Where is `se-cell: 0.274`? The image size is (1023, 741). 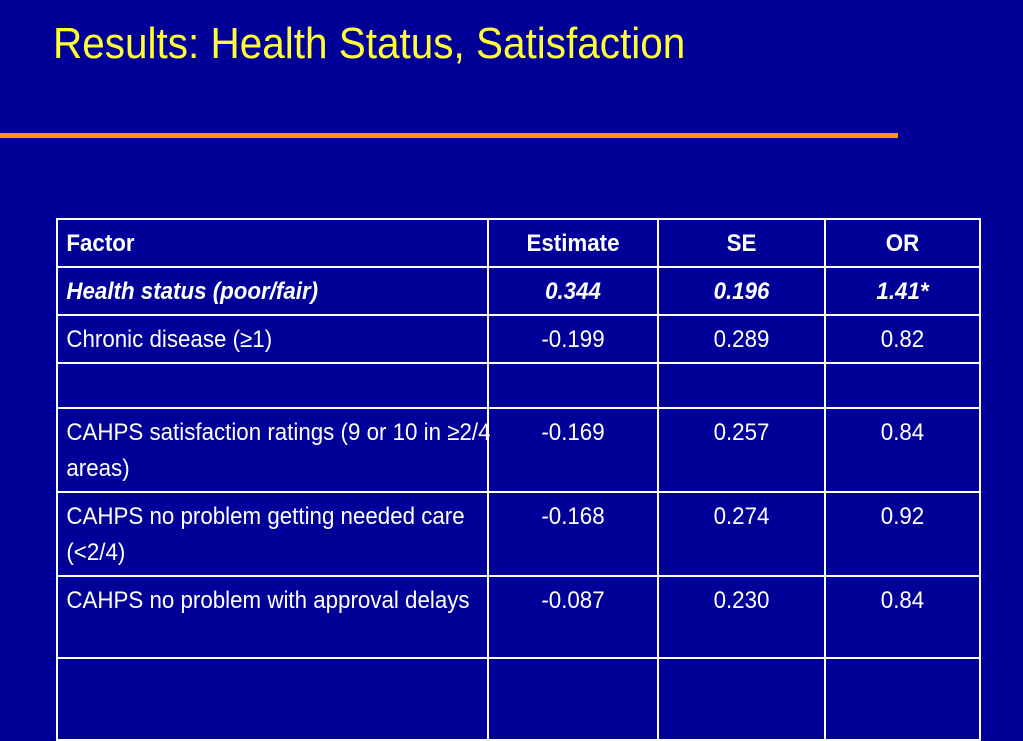 se-cell: 0.274 is located at coordinates (741, 534).